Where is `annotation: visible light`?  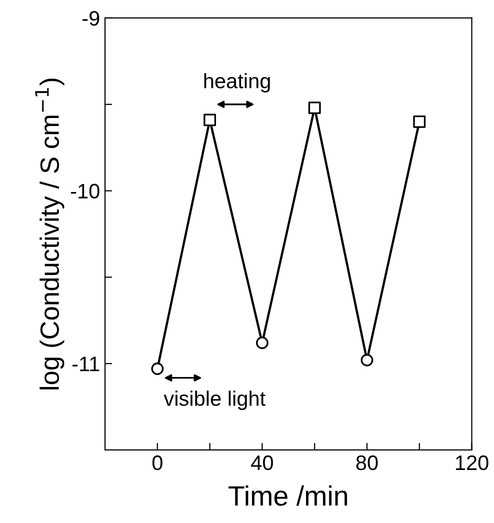
annotation: visible light is located at coordinates (215, 400).